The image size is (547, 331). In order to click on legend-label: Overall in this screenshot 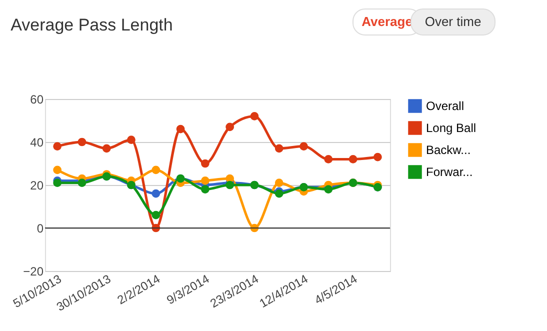, I will do `click(445, 106)`.